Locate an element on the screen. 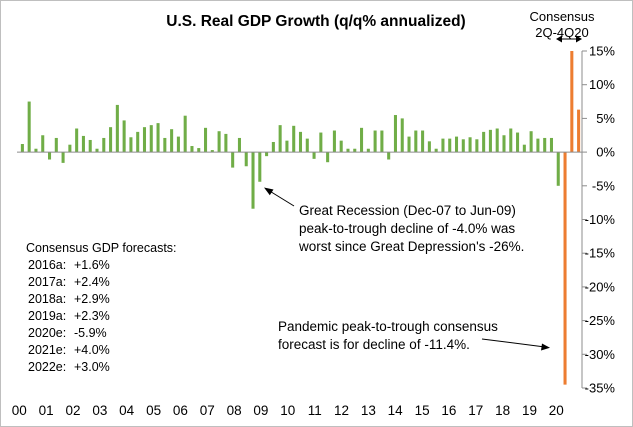  x-tick-label: 02 is located at coordinates (72, 410).